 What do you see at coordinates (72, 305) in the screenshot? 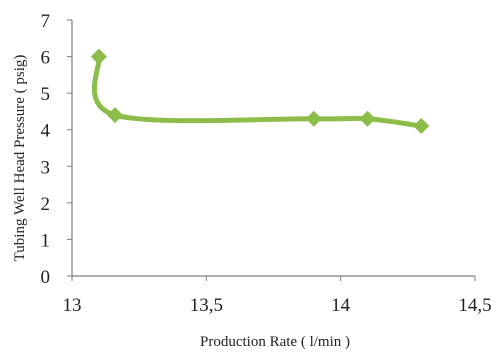
I see `x-tick-label: 13` at bounding box center [72, 305].